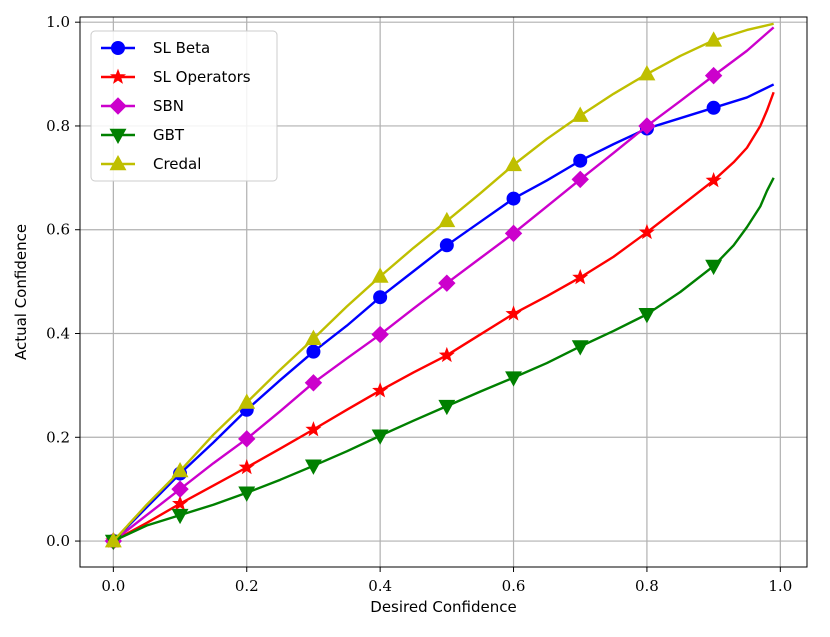 The width and height of the screenshot is (830, 637). I want to click on y-tick-label: 0.4, so click(58, 334).